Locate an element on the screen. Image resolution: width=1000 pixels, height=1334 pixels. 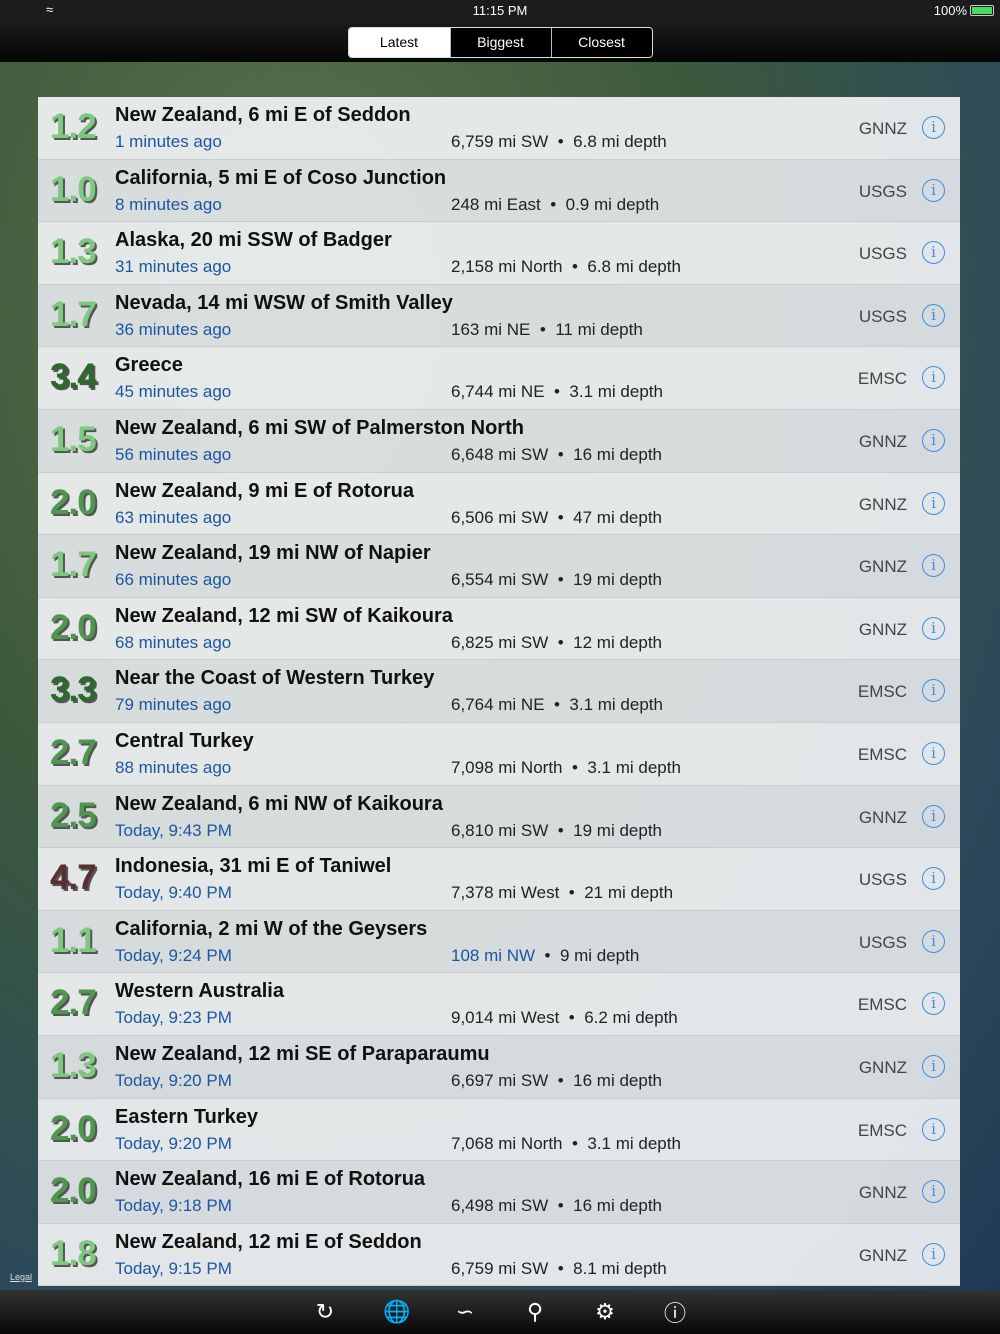
depth: 8.1 mi depth is located at coordinates (620, 1268).